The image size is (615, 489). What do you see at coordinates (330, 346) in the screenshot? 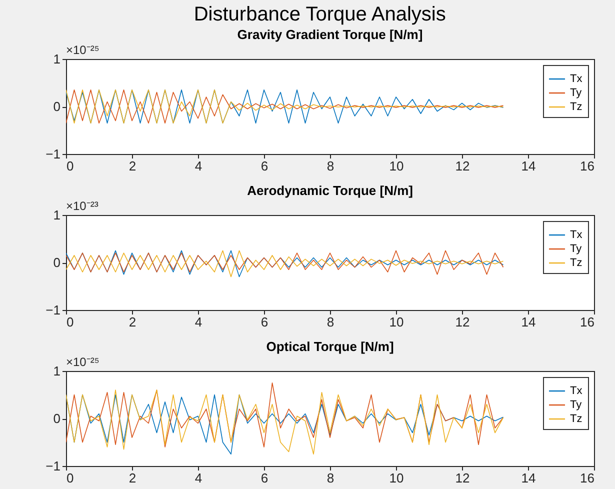
I see `chart-title: Optical Torque [N/m]` at bounding box center [330, 346].